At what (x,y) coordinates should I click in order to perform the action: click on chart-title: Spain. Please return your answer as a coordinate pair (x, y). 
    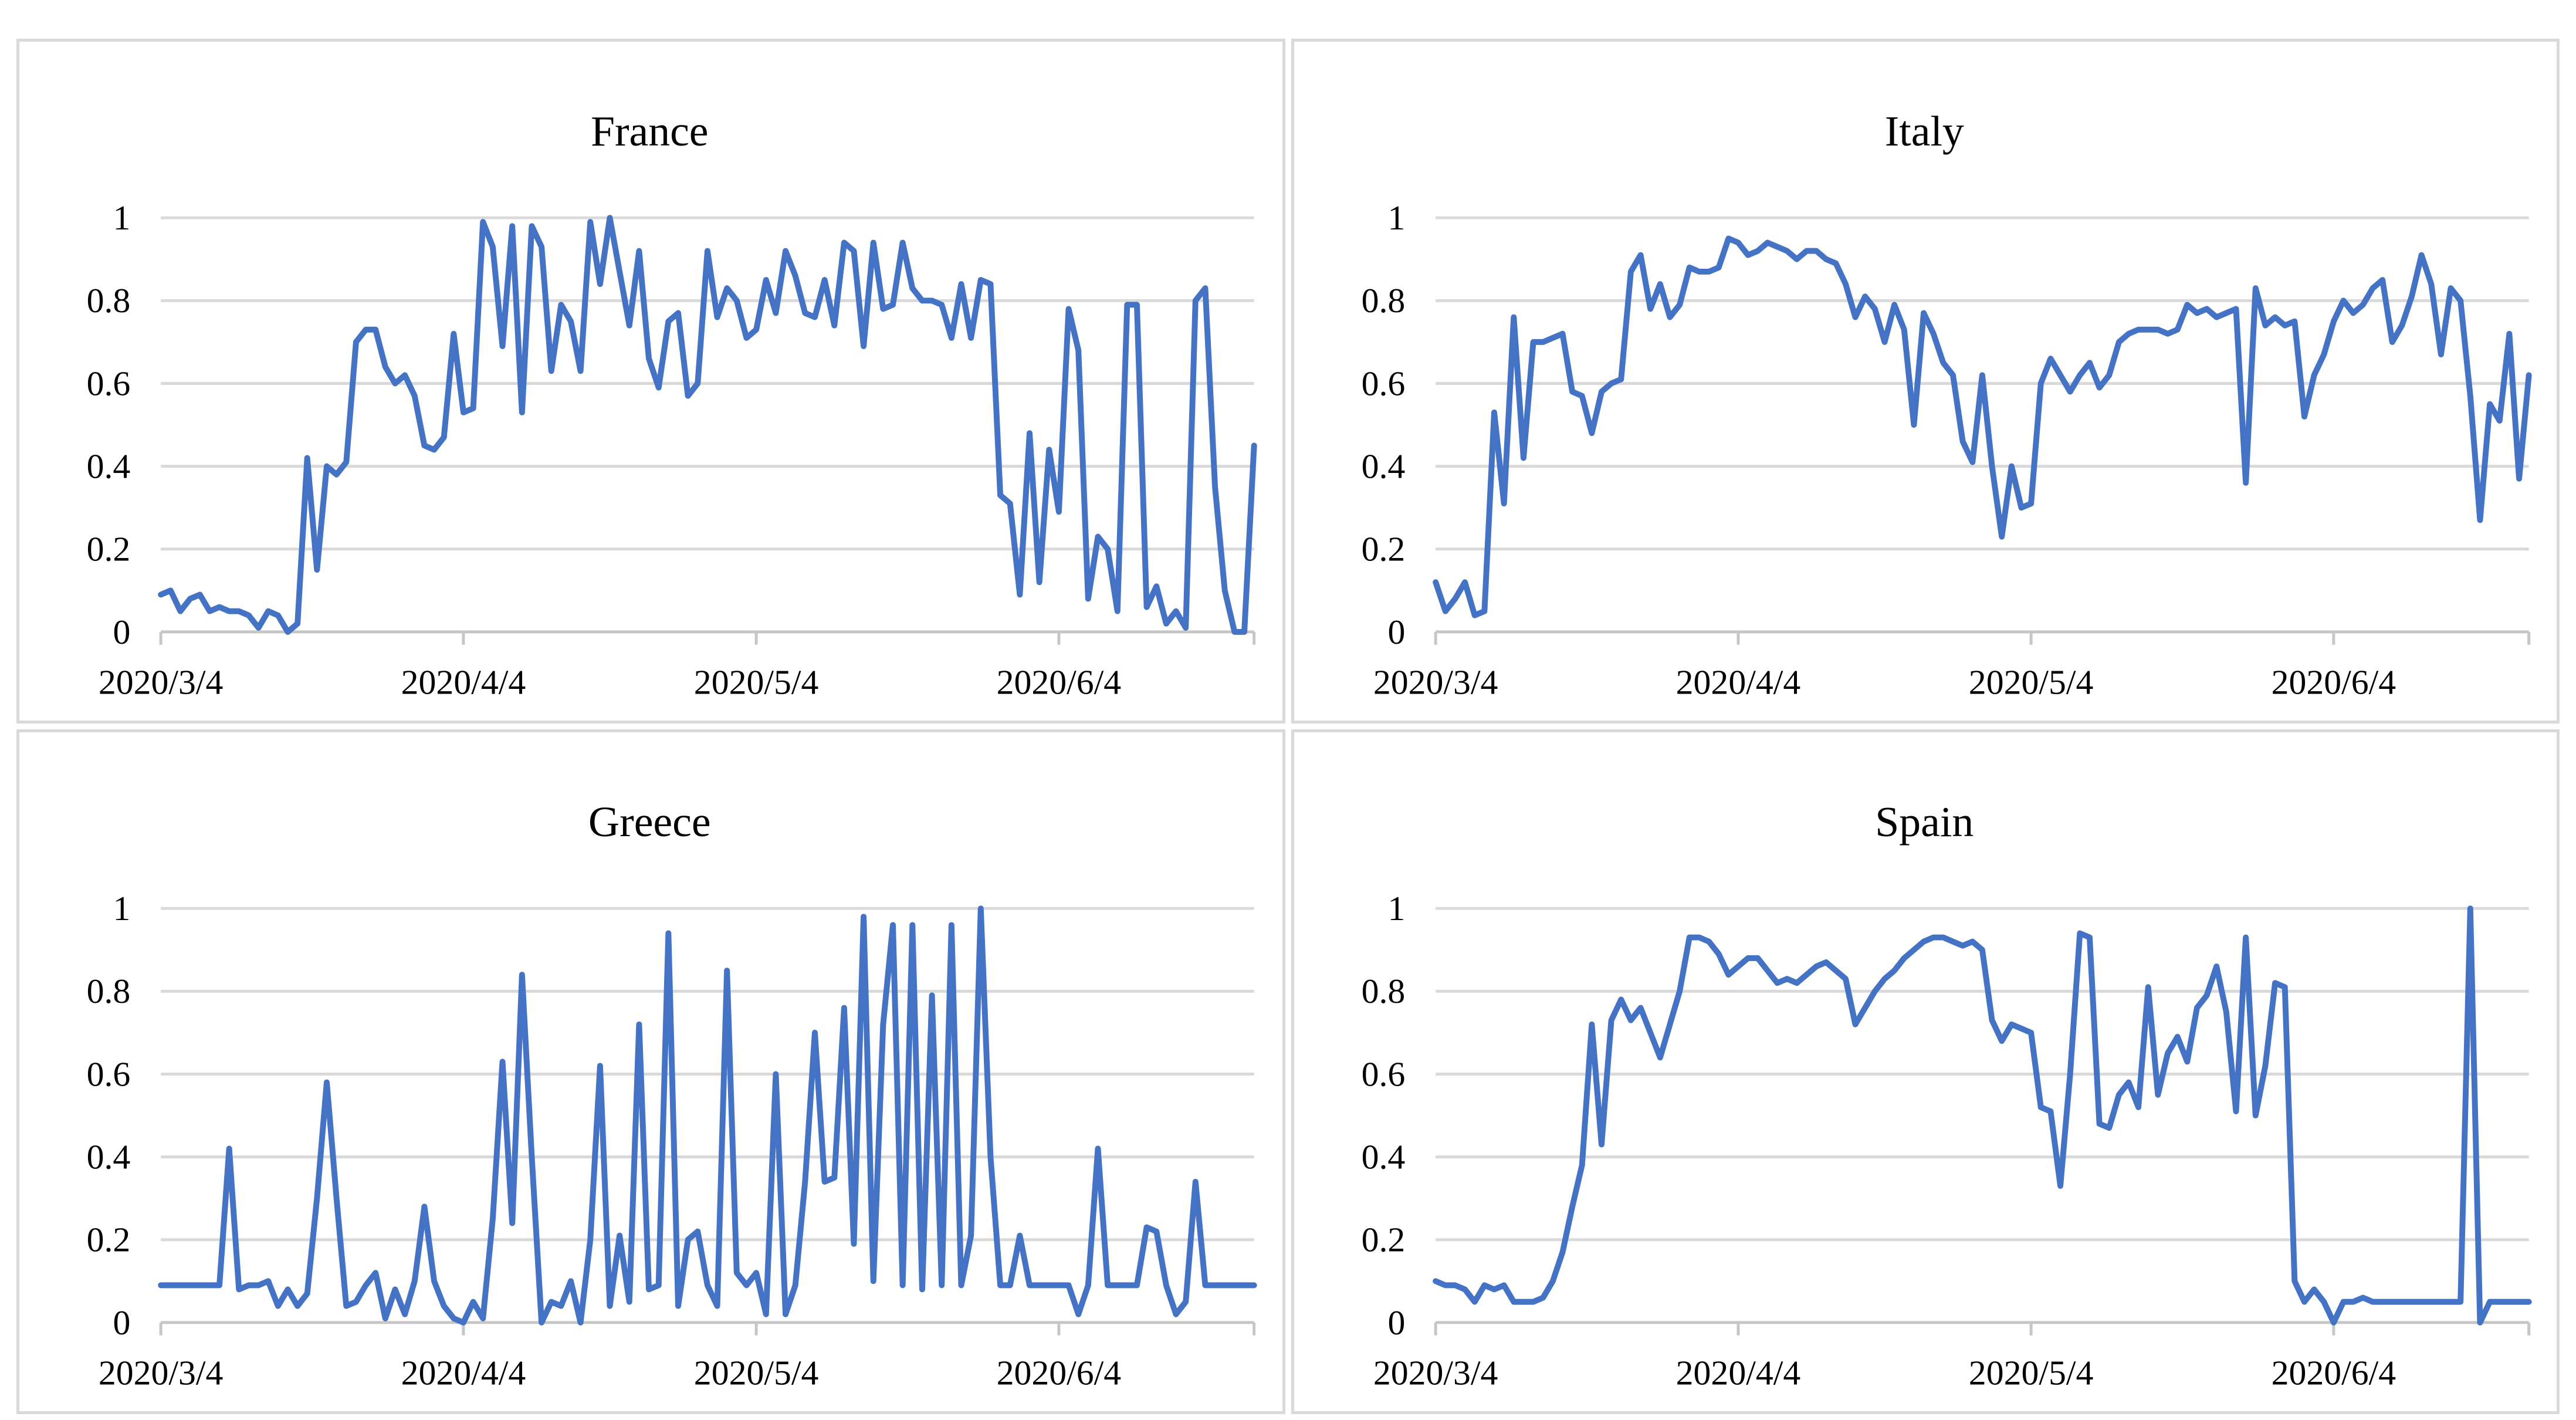
    Looking at the image, I should click on (1924, 822).